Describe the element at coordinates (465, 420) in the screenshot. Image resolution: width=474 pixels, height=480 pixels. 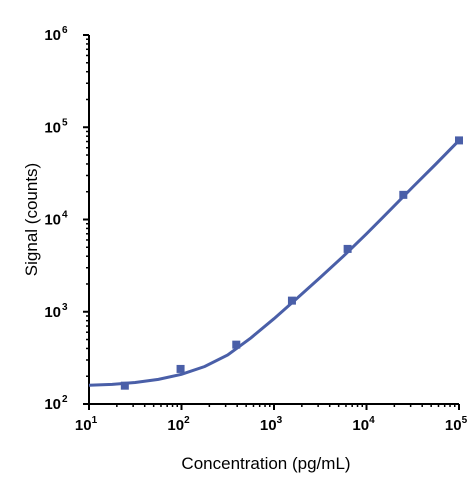
I see `x-tick-exponent: 5` at that location.